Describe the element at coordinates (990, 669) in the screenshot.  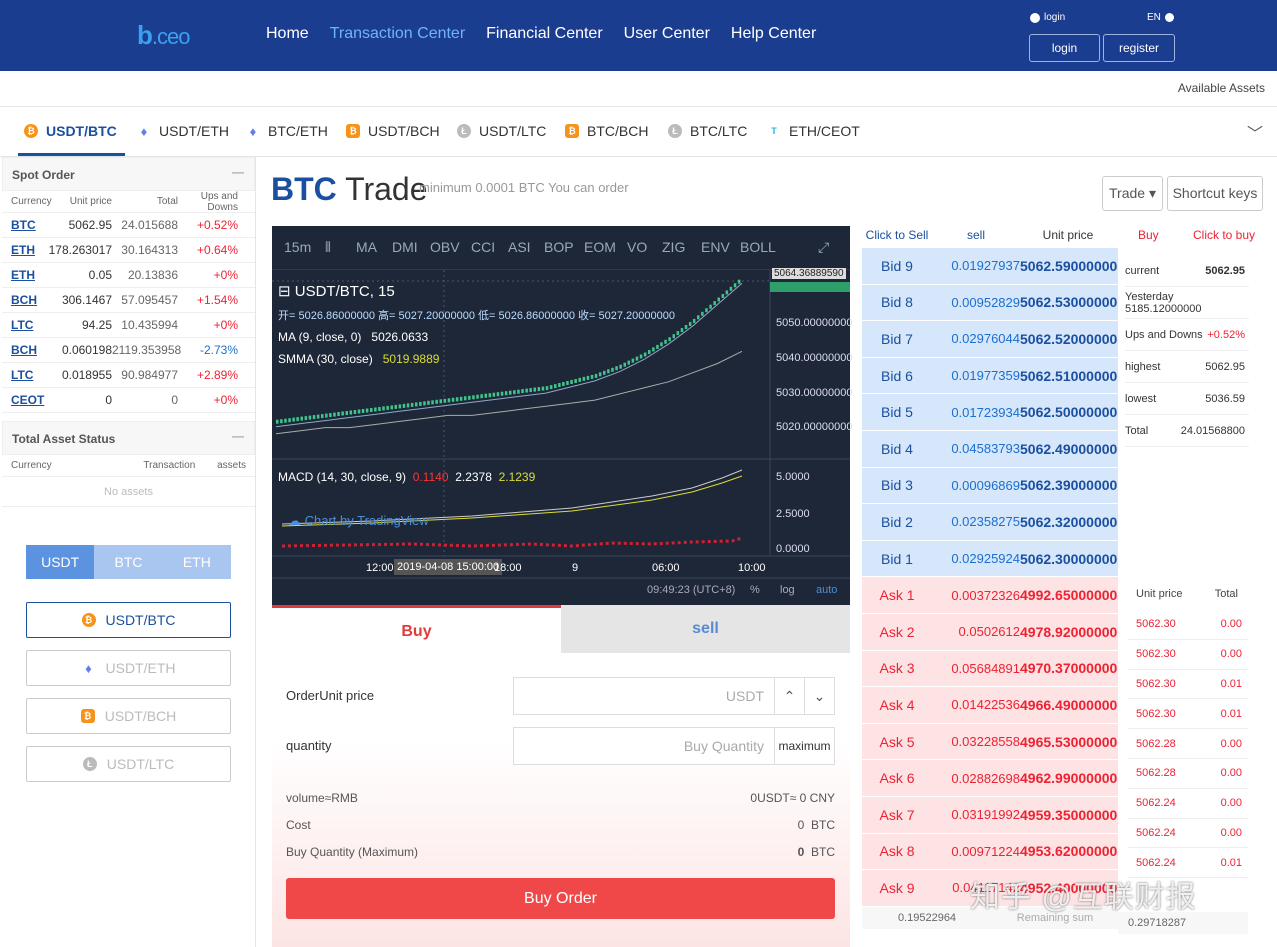
I see `ask-row: Ask 3 0.05684891 4970.37000000` at that location.